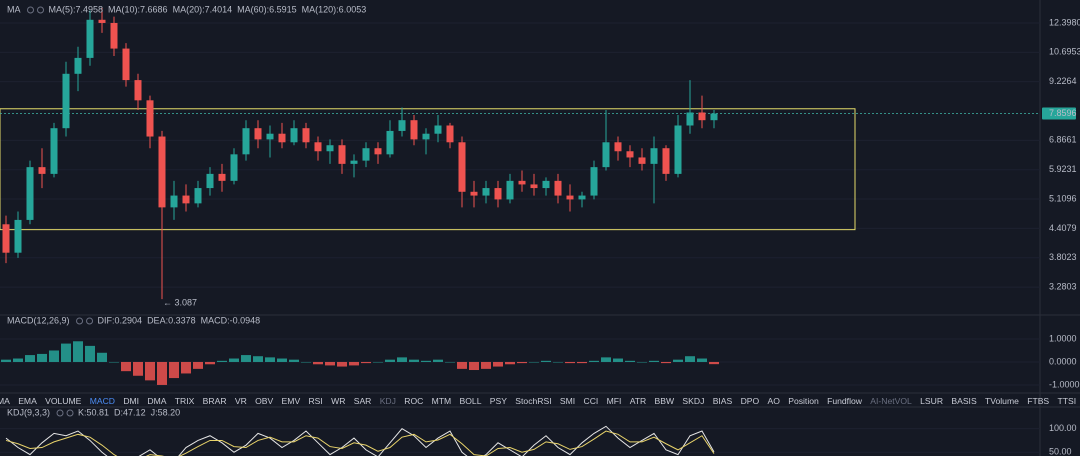  I want to click on legend-item: MA(120):6.0053, so click(334, 9).